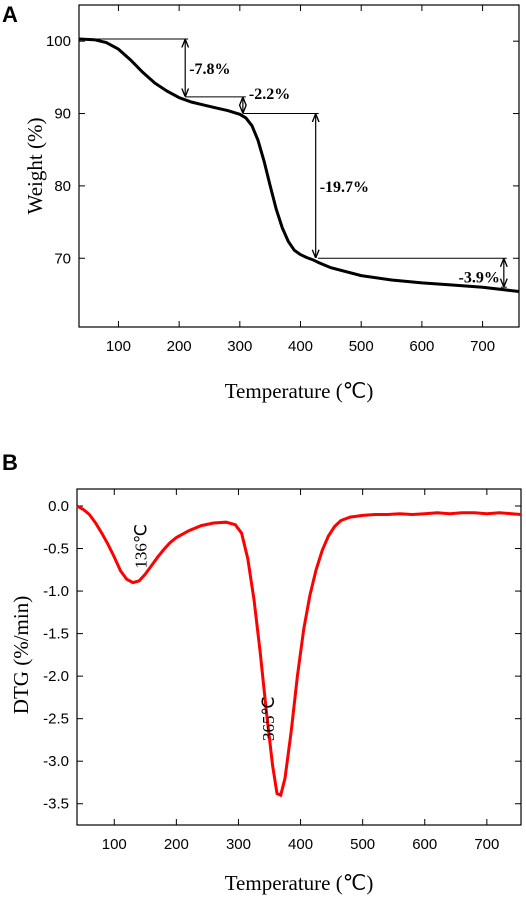 The height and width of the screenshot is (898, 526). What do you see at coordinates (268, 718) in the screenshot?
I see `peak-label: 365℃` at bounding box center [268, 718].